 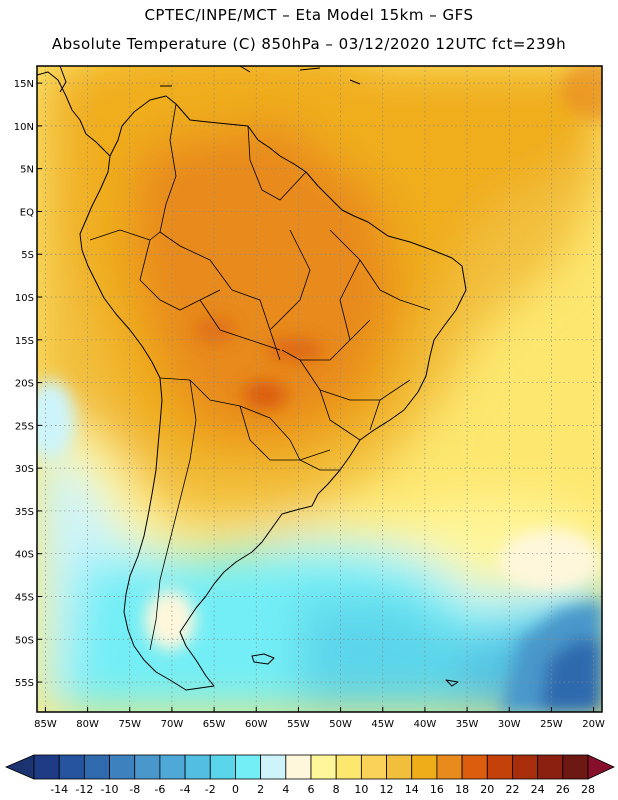 What do you see at coordinates (412, 789) in the screenshot?
I see `colorbar-label: 14` at bounding box center [412, 789].